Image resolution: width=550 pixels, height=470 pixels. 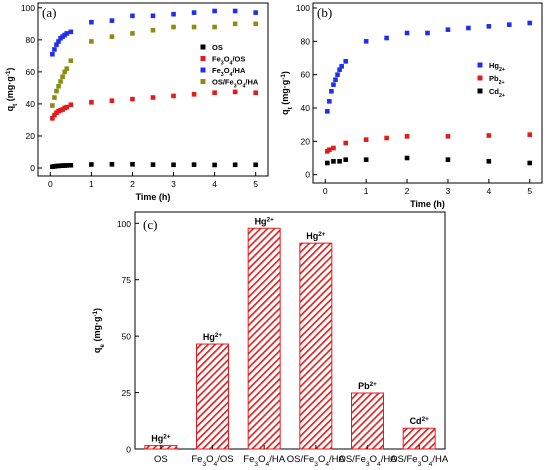 I want to click on bar-ion-label: Pb2+, so click(x=367, y=386).